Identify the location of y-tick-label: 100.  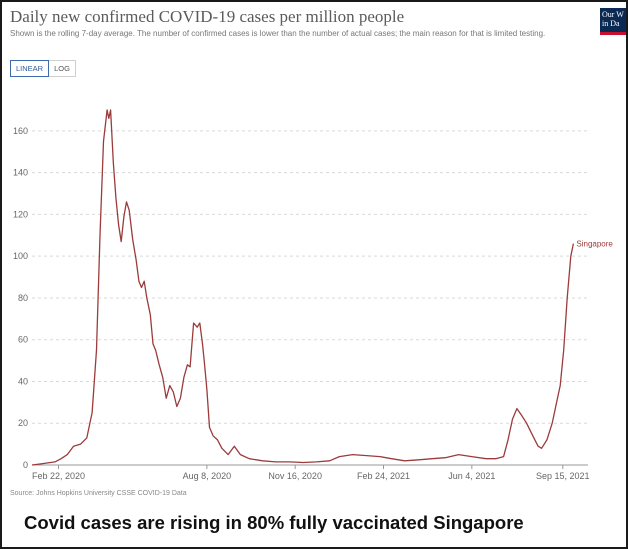
(20, 256).